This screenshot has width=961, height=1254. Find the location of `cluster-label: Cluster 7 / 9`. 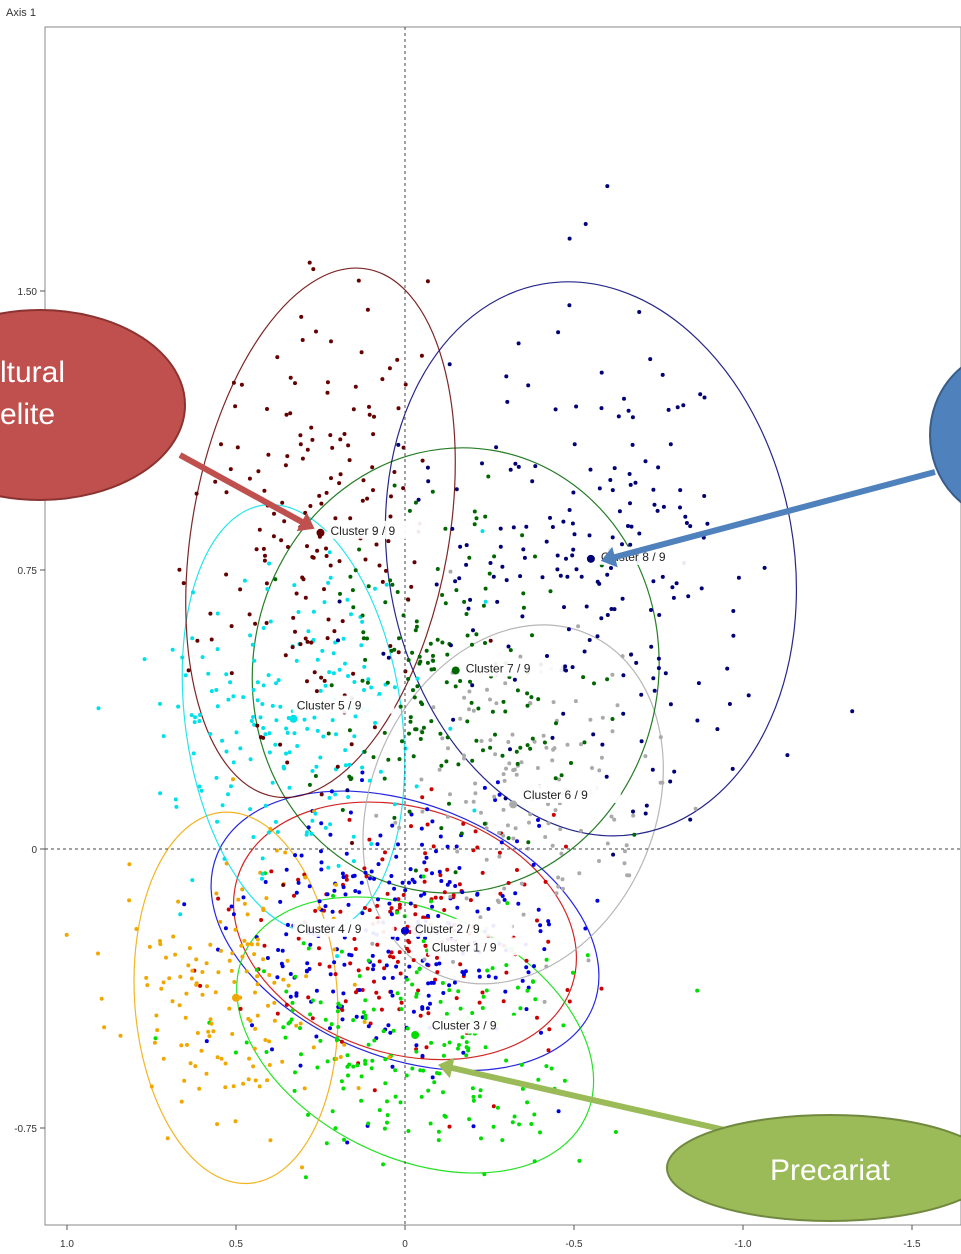

cluster-label: Cluster 7 / 9 is located at coordinates (498, 668).